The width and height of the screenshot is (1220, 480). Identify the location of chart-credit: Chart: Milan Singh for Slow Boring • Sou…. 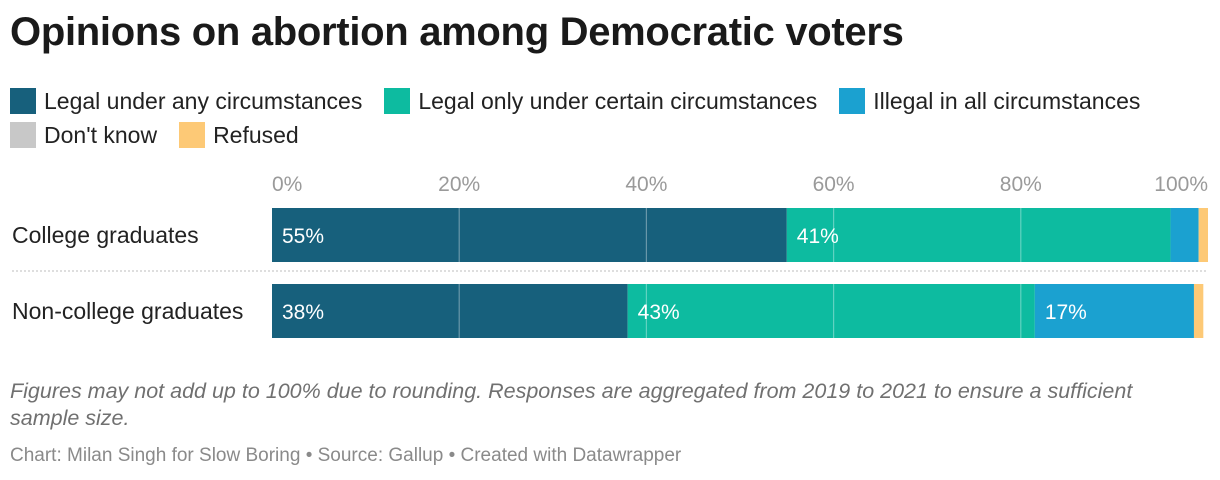
(346, 455).